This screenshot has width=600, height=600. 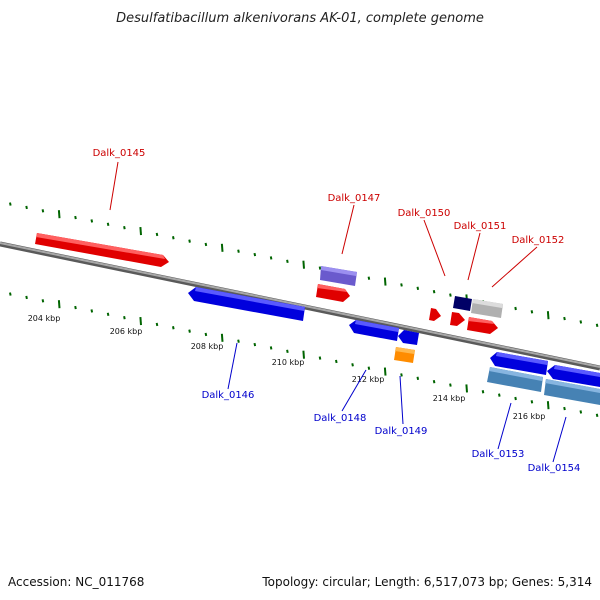 I want to click on gene-label-dalk-0149: Dalk_0149, so click(x=401, y=431).